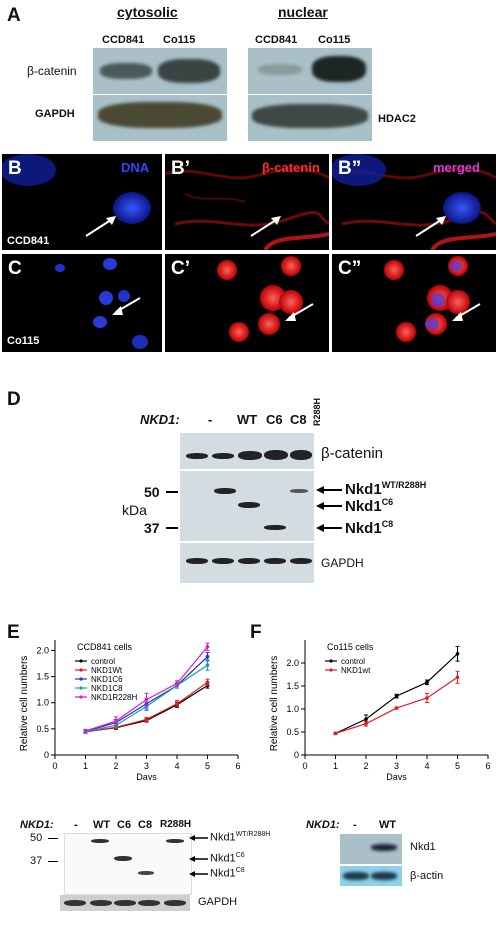 The image size is (498, 930). I want to click on nkd1-label-e: NKD1:, so click(37, 825).